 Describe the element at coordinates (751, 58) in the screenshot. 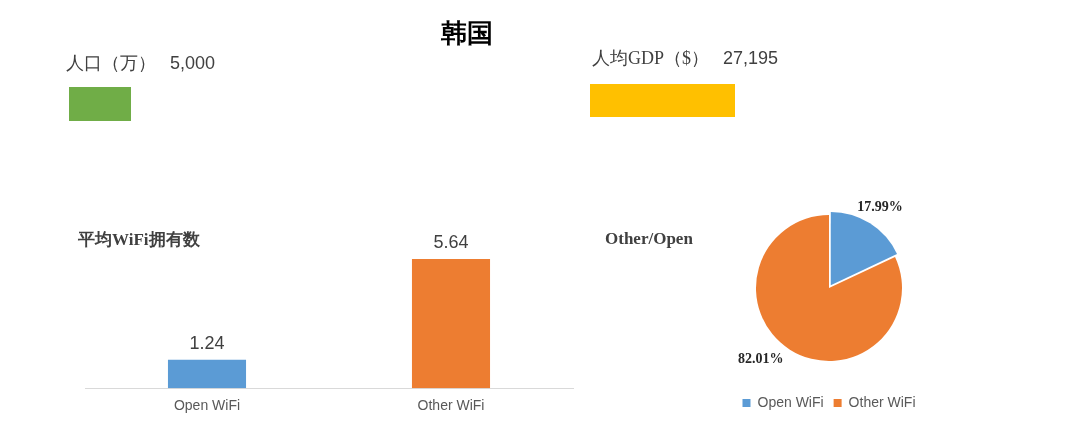

I see `text: 27,195` at that location.